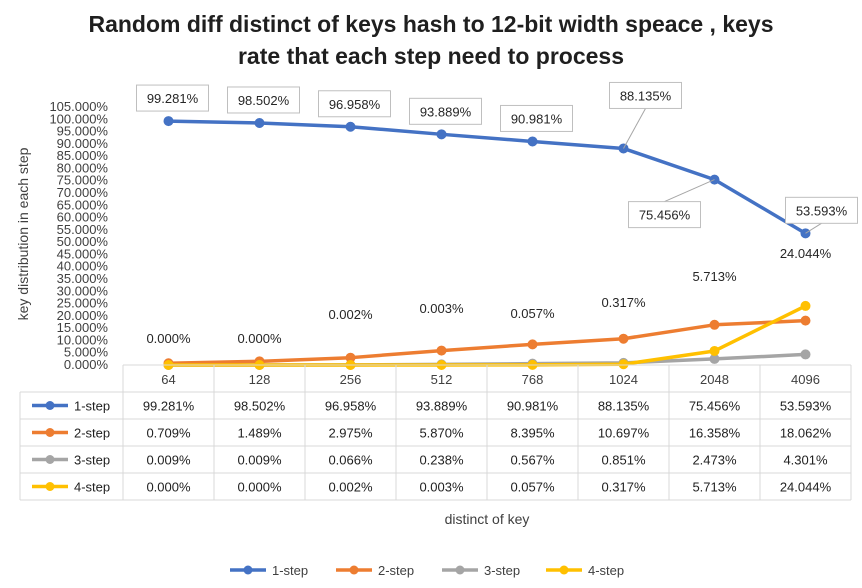 The height and width of the screenshot is (588, 862). Describe the element at coordinates (260, 406) in the screenshot. I see `table-cell: 98.502%` at that location.